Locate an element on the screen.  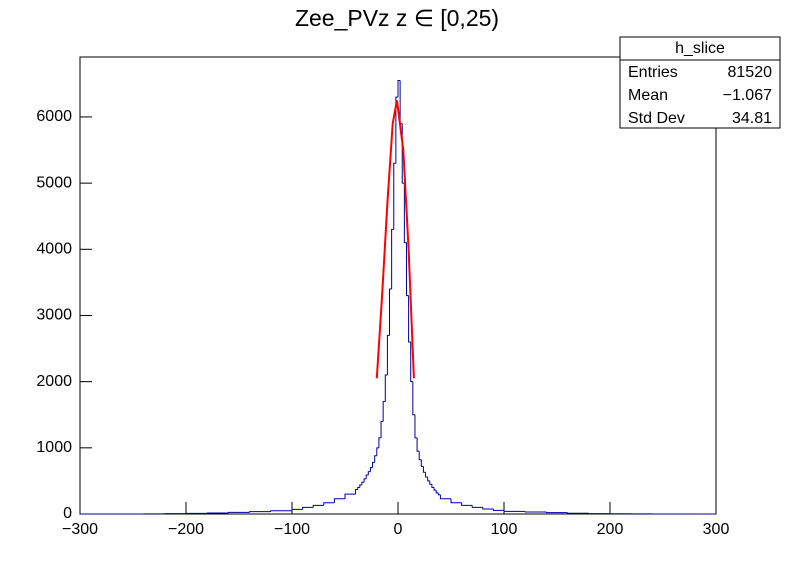
stats-label: Entries is located at coordinates (653, 72).